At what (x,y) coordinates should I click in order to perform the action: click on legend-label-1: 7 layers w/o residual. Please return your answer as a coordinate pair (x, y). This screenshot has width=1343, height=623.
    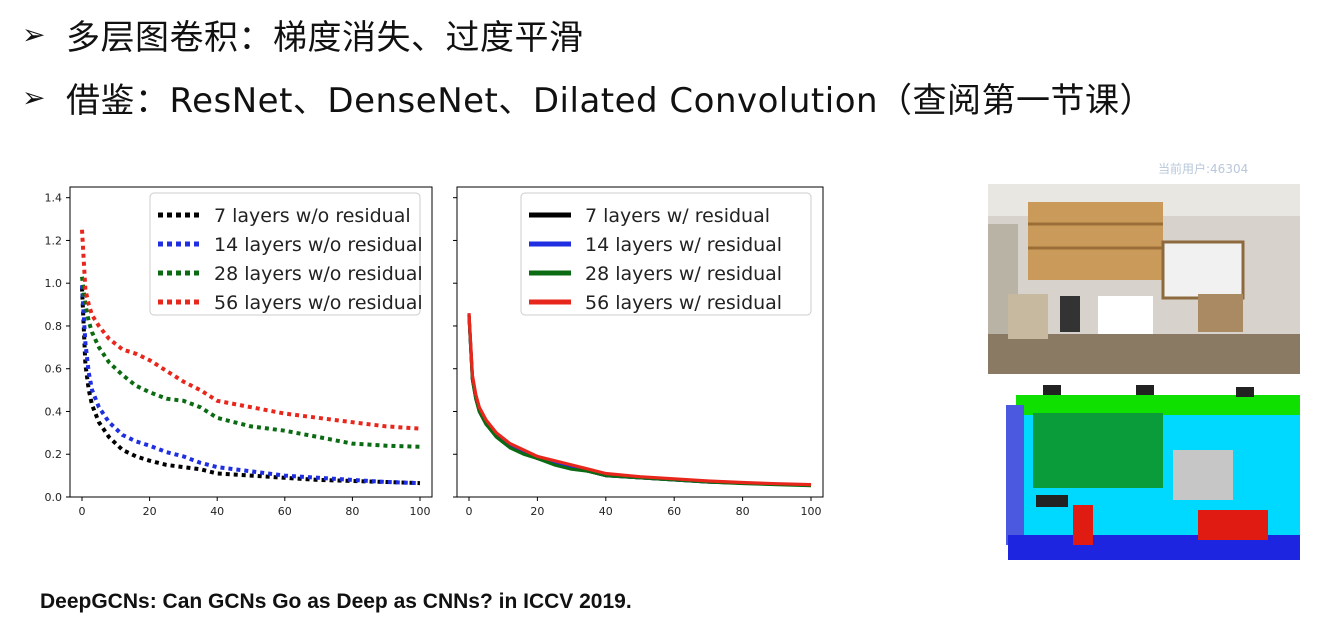
    Looking at the image, I should click on (312, 216).